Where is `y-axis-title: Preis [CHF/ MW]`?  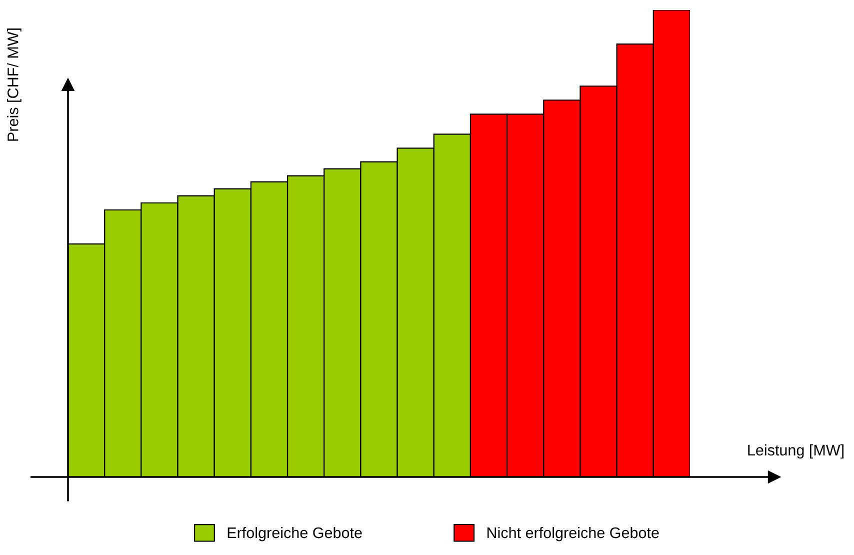 y-axis-title: Preis [CHF/ MW] is located at coordinates (14, 84).